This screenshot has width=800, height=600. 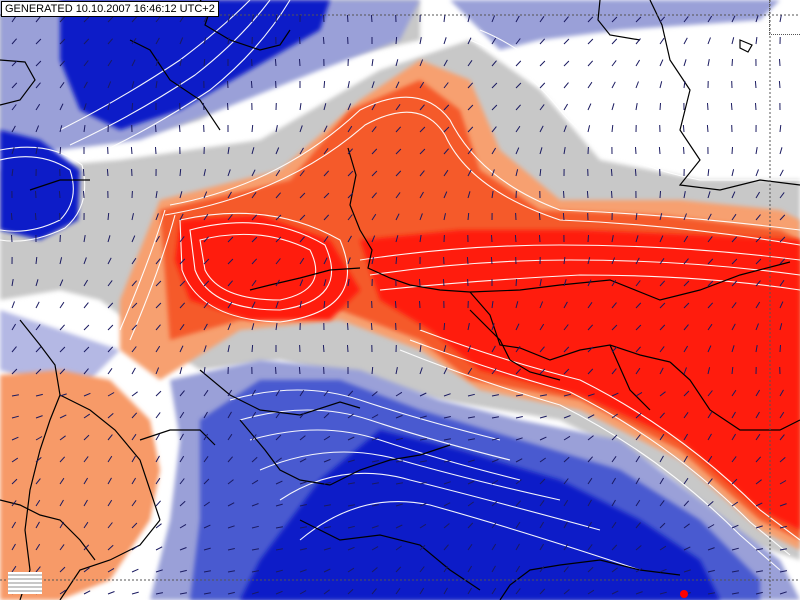 I want to click on warm-strong-west-cell, so click(x=267, y=267).